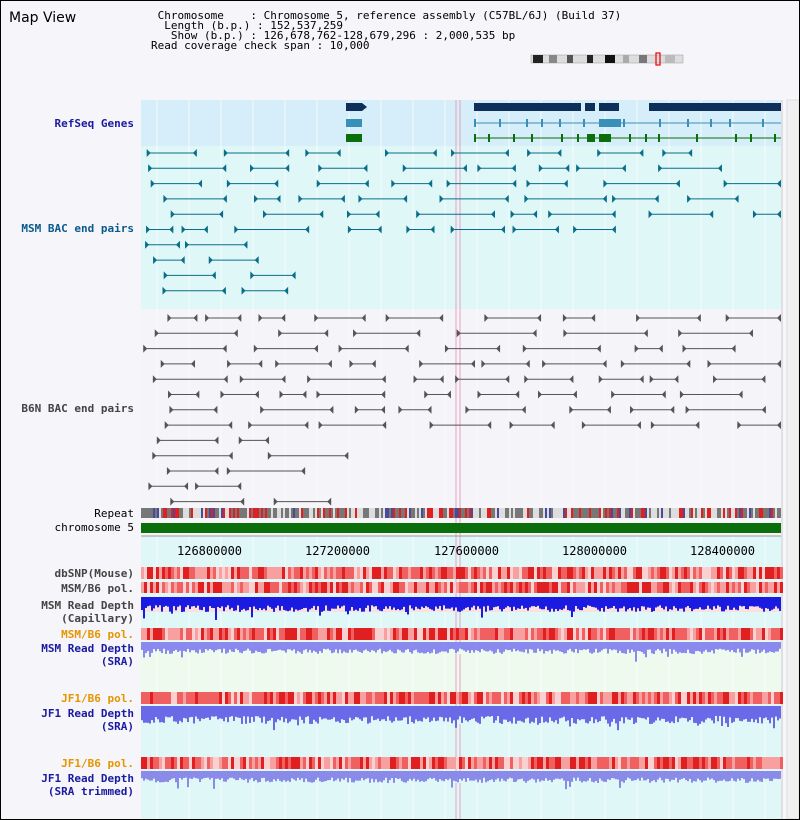 The height and width of the screenshot is (820, 800). Describe the element at coordinates (97, 634) in the screenshot. I see `label-msm-b6-pol-2: MSM/B6 pol.` at that location.